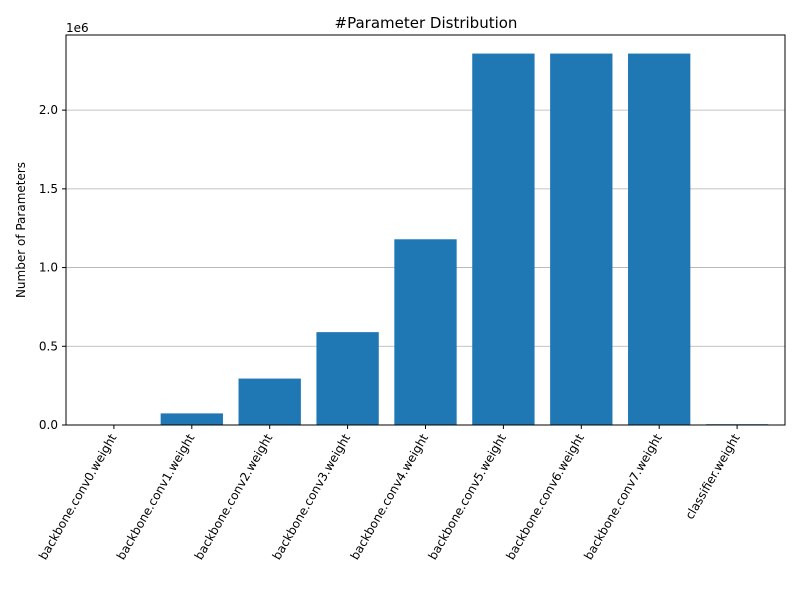  What do you see at coordinates (21, 230) in the screenshot?
I see `y-axis-label: Number of Parameters` at bounding box center [21, 230].